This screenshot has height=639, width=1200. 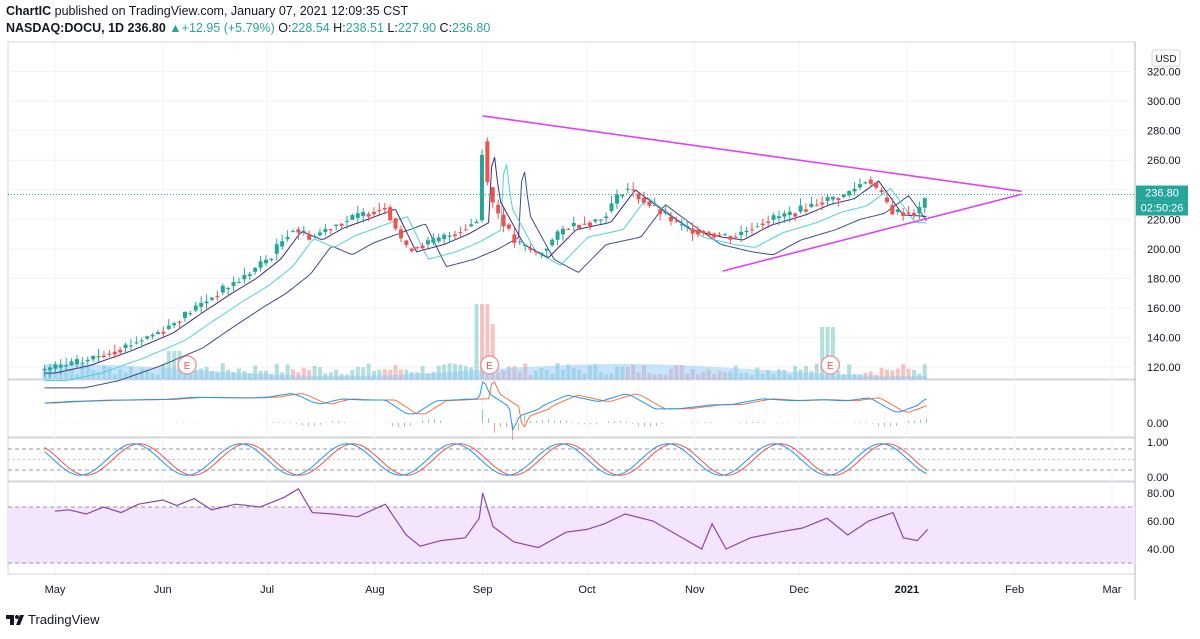 What do you see at coordinates (471, 28) in the screenshot?
I see `close-value: 236.80` at bounding box center [471, 28].